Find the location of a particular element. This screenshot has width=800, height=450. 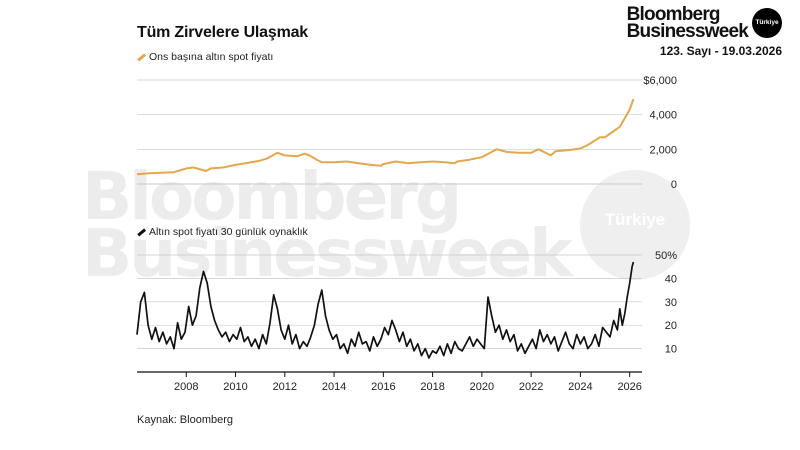

xtick-label-1: 2010 is located at coordinates (235, 387).